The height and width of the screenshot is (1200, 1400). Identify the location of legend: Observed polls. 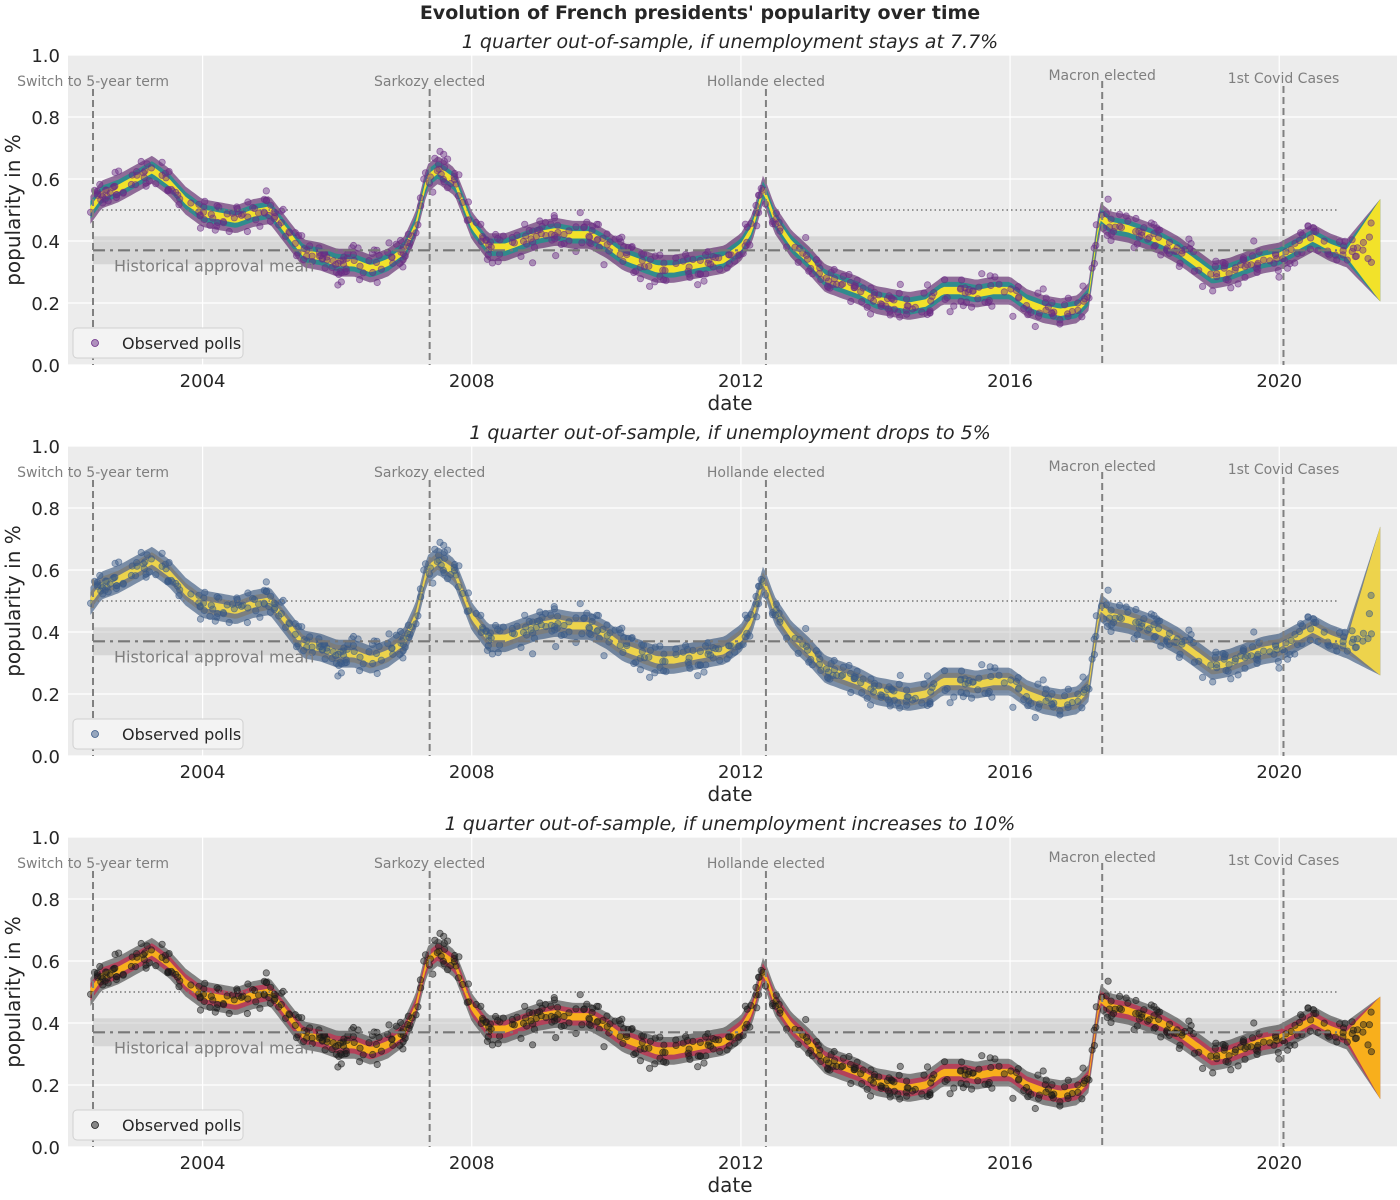
(158, 1125).